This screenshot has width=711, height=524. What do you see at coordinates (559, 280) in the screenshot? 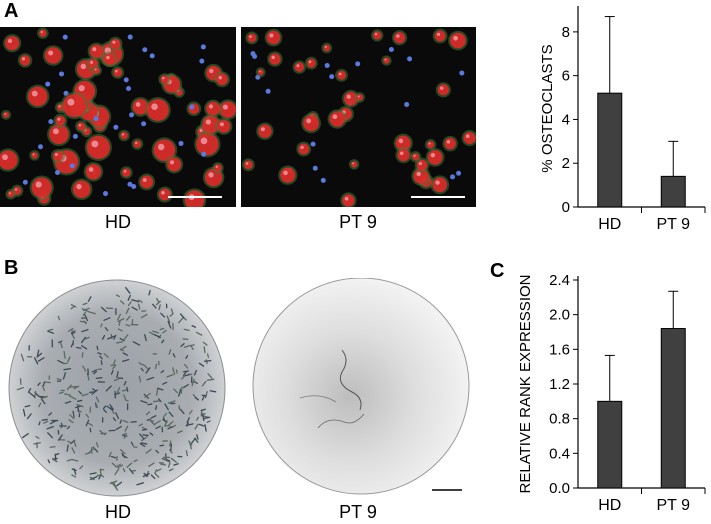
I see `y-tick-label: 2.4` at bounding box center [559, 280].